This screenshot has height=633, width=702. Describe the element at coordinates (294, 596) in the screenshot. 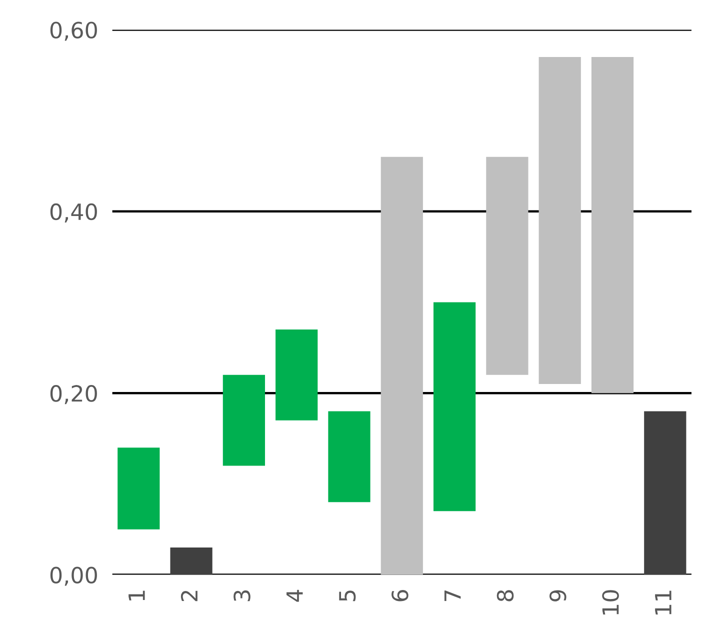

I see `x-tick-label: 4` at that location.